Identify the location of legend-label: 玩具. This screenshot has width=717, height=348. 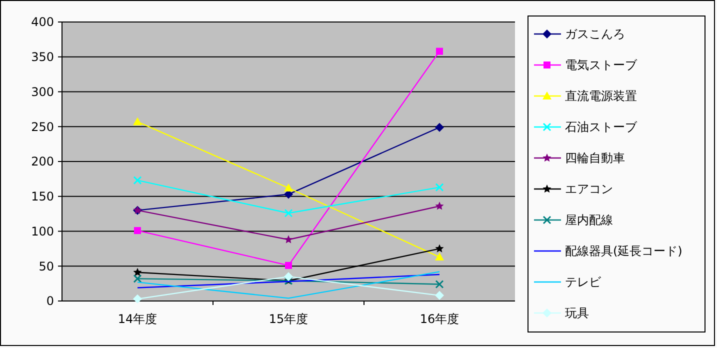
(577, 313).